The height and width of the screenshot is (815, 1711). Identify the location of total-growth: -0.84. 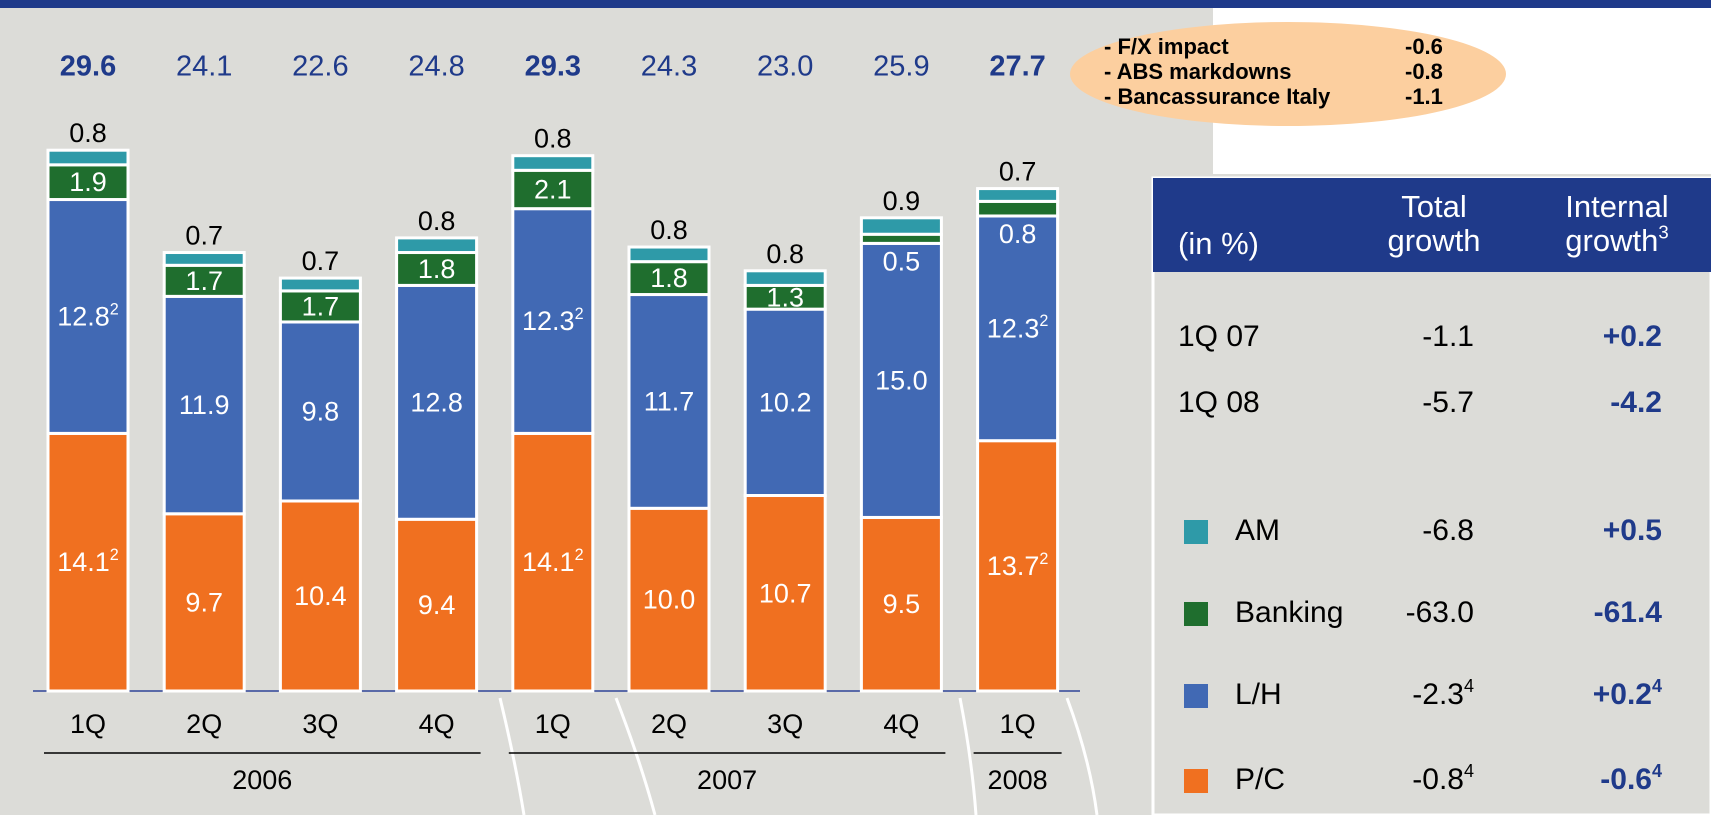
(1443, 778).